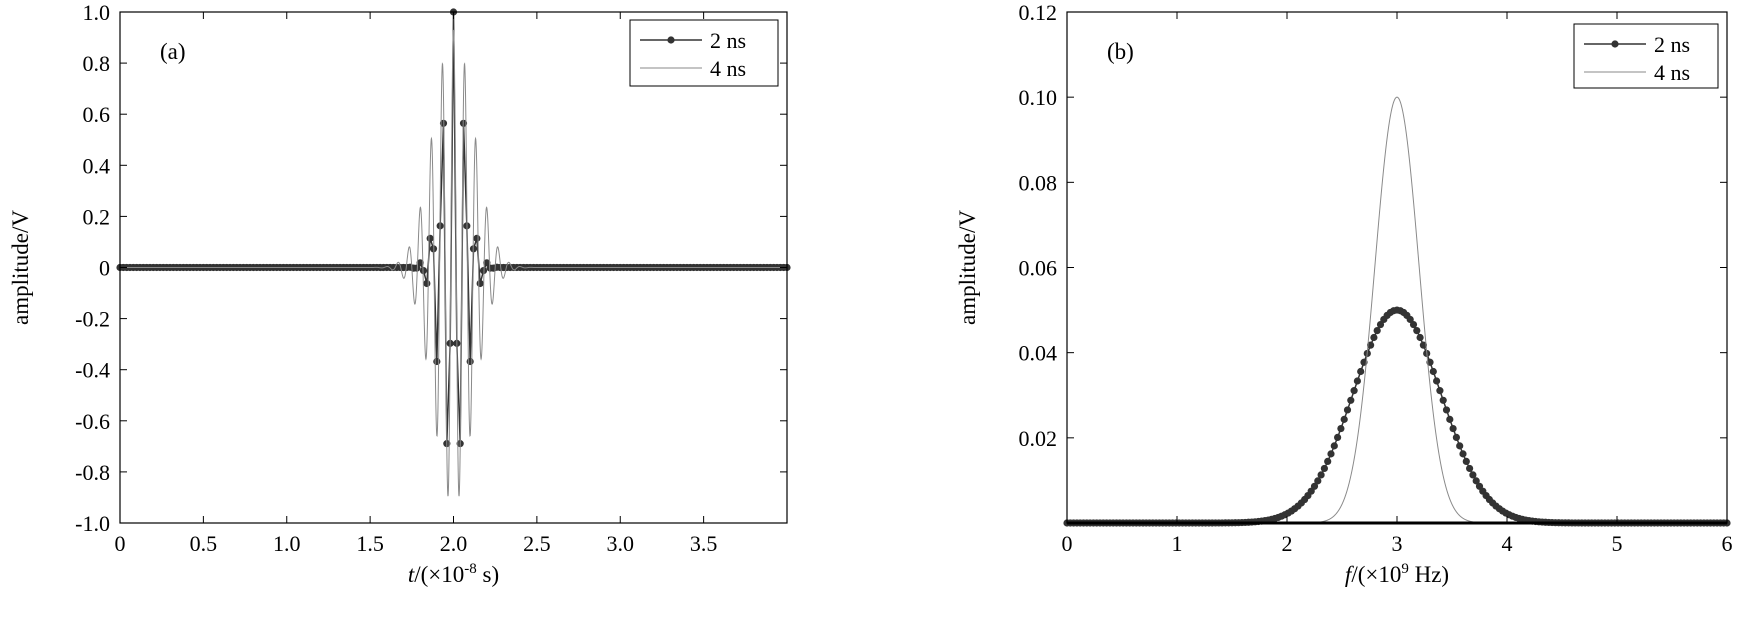  What do you see at coordinates (97, 12) in the screenshot?
I see `y-tick-label: 1.0` at bounding box center [97, 12].